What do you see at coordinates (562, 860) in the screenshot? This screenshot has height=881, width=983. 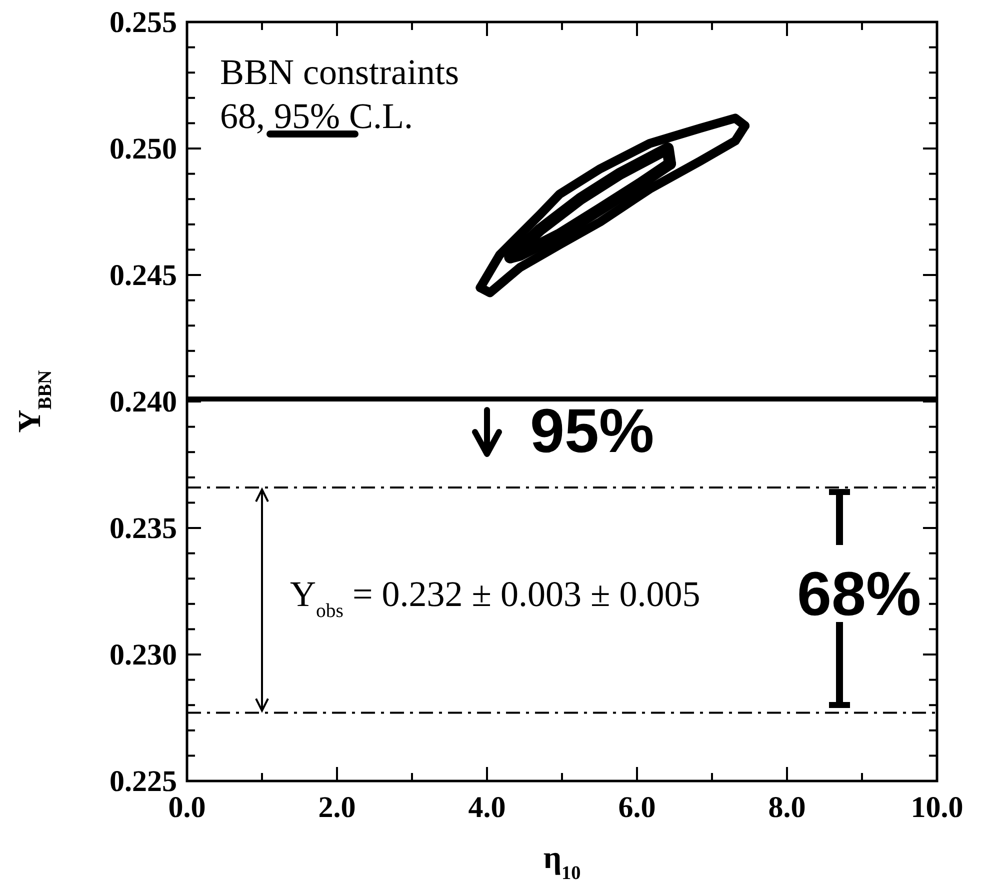 I see `x-axis-title: η$_{10}$` at bounding box center [562, 860].